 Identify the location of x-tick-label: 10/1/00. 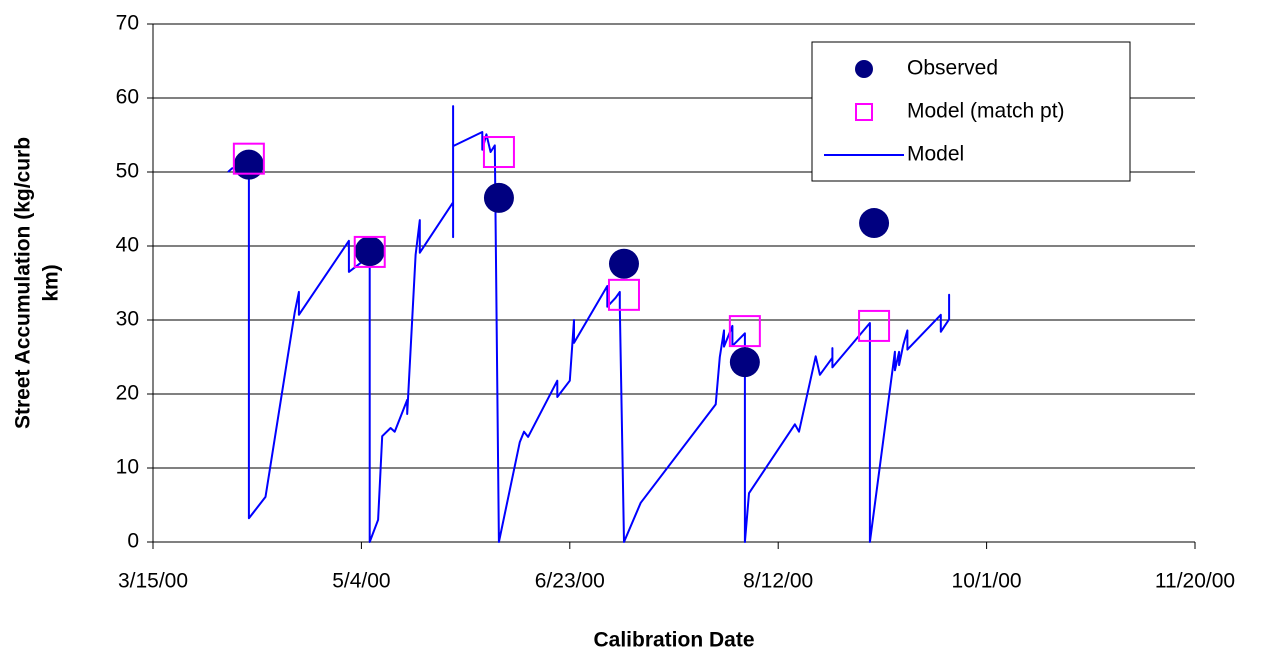
(987, 581).